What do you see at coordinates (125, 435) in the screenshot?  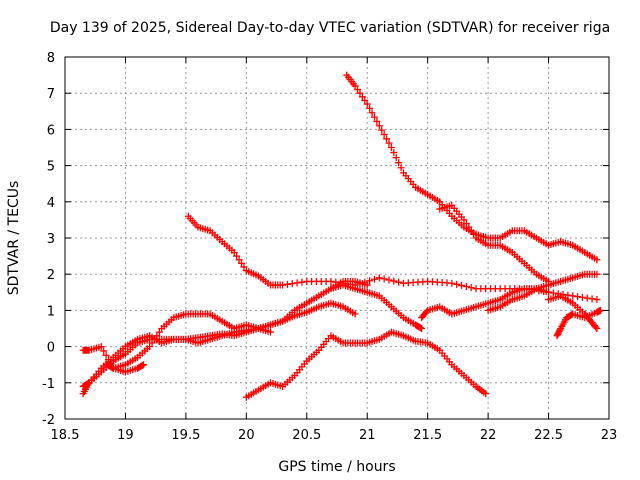 I see `x-tick-label: 19` at bounding box center [125, 435].